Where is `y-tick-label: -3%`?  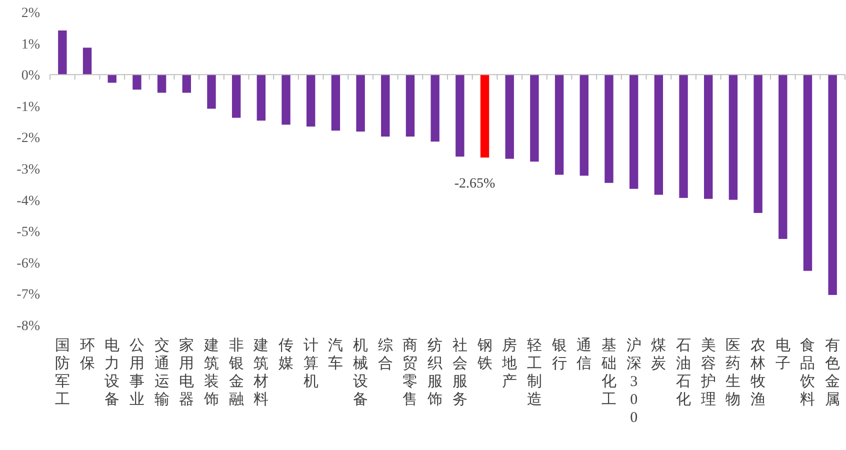 y-tick-label: -3% is located at coordinates (28, 170).